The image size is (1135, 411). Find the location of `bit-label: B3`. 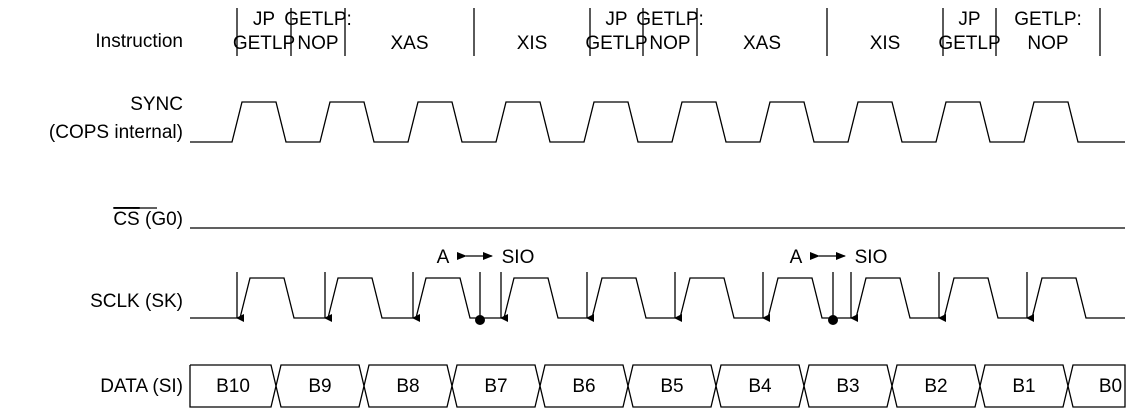

bit-label: B3 is located at coordinates (847, 386).